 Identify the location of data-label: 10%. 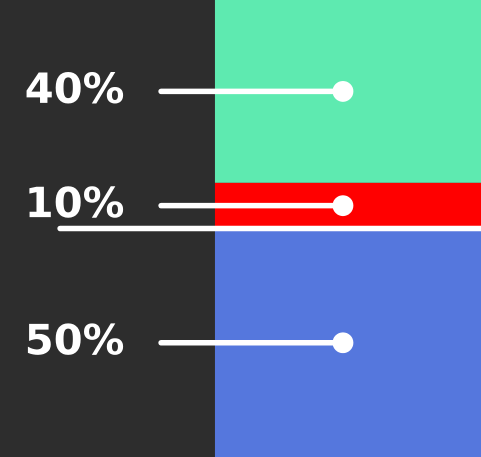
(76, 202).